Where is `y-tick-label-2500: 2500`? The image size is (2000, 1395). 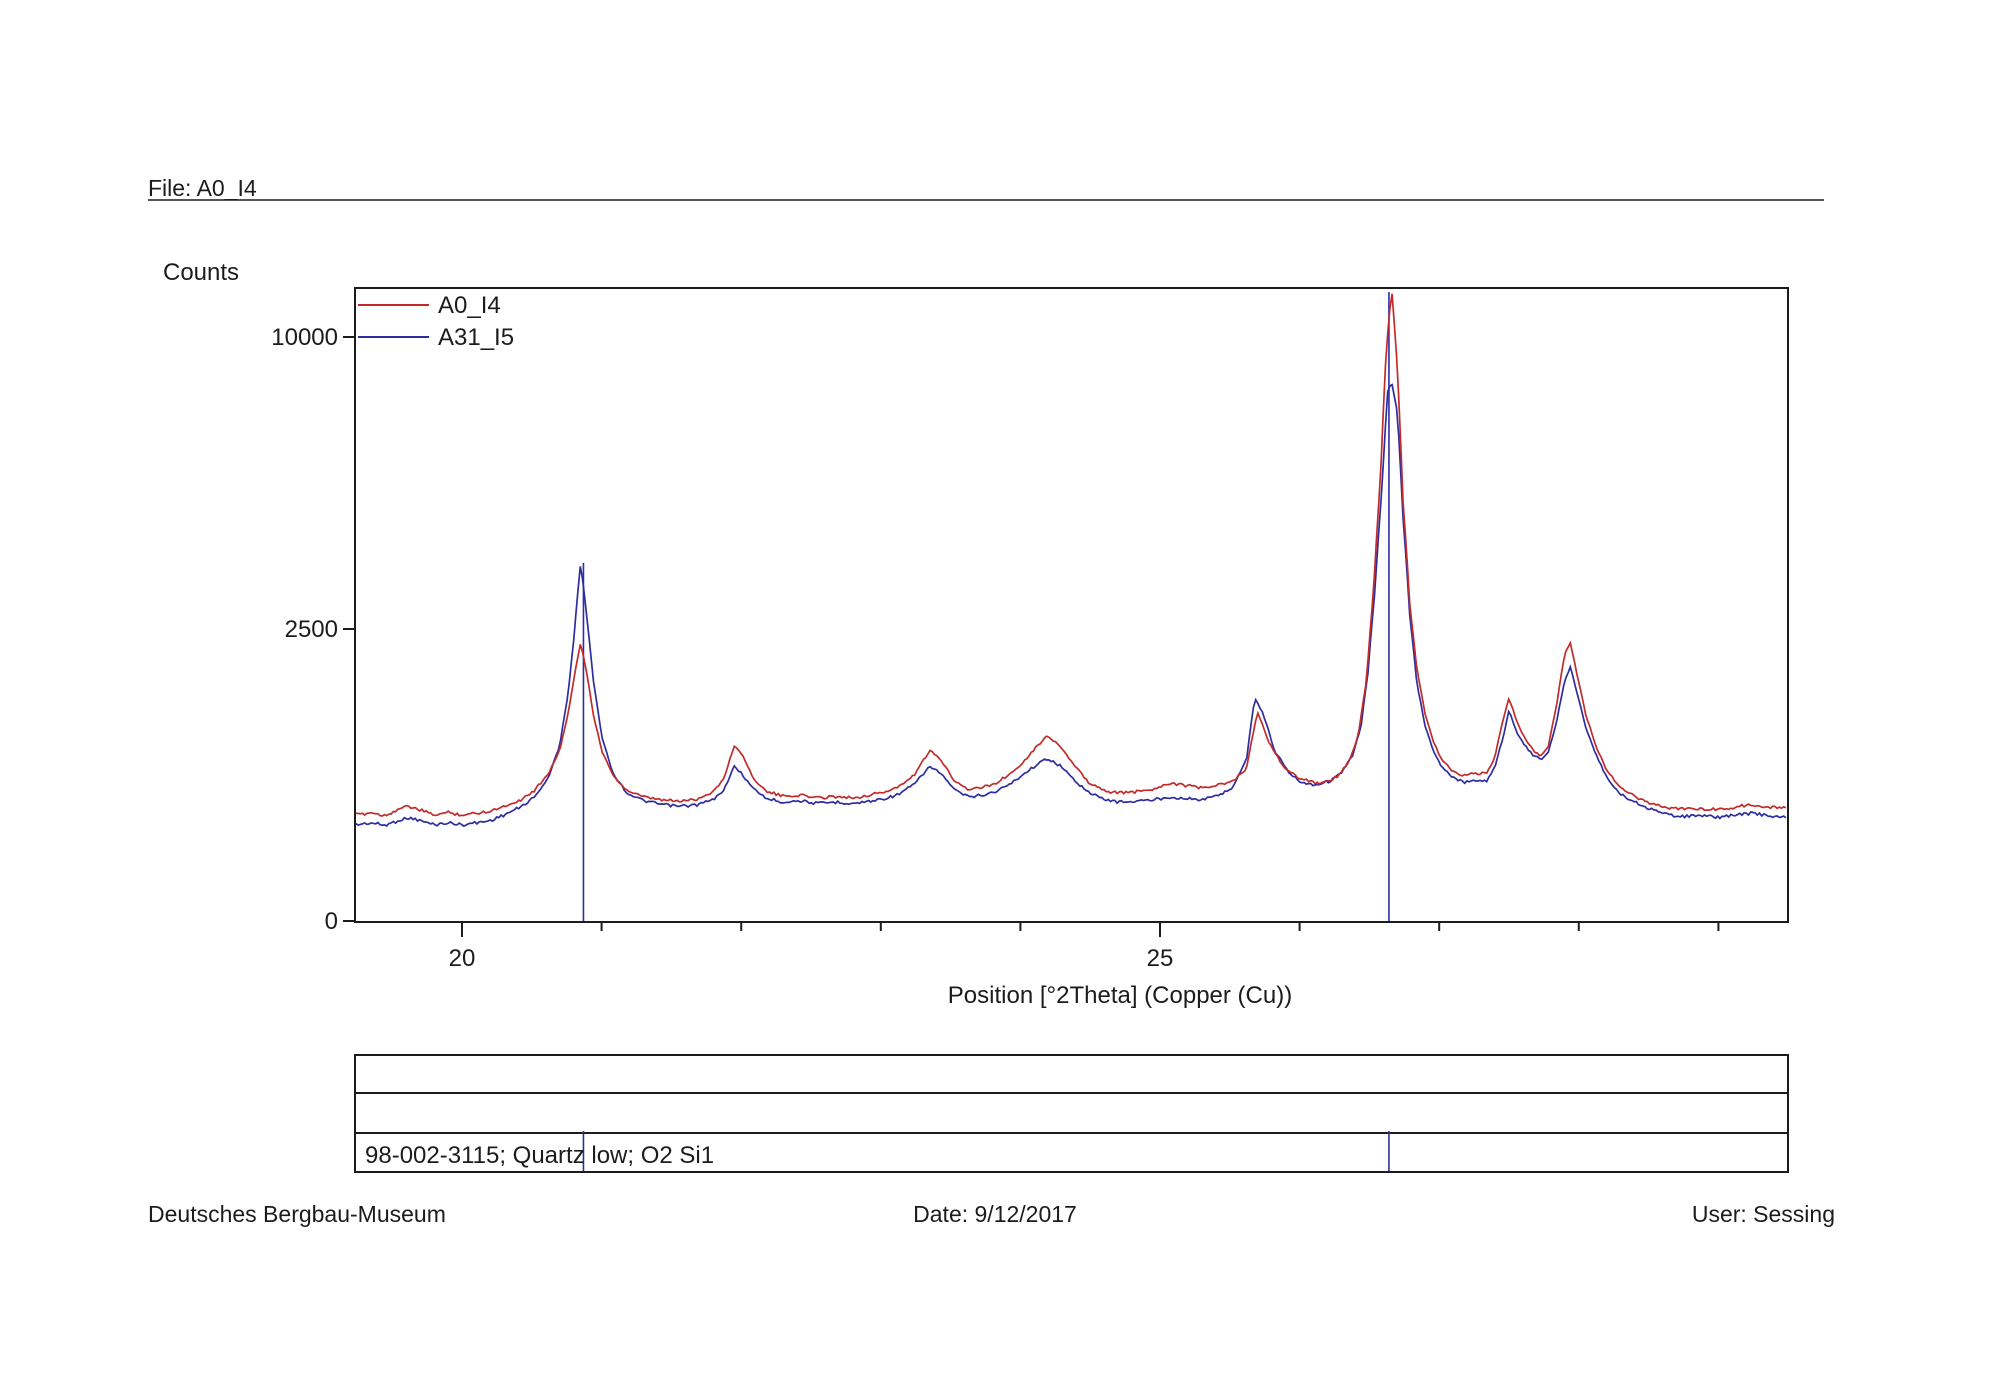
y-tick-label-2500: 2500 is located at coordinates (311, 629).